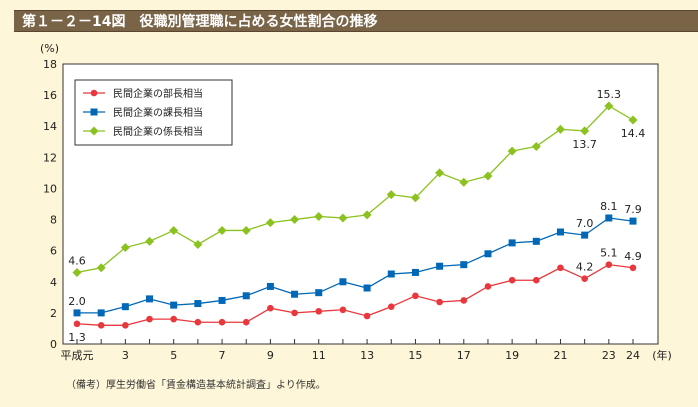  Describe the element at coordinates (512, 355) in the screenshot. I see `x-tick-label: 19` at that location.